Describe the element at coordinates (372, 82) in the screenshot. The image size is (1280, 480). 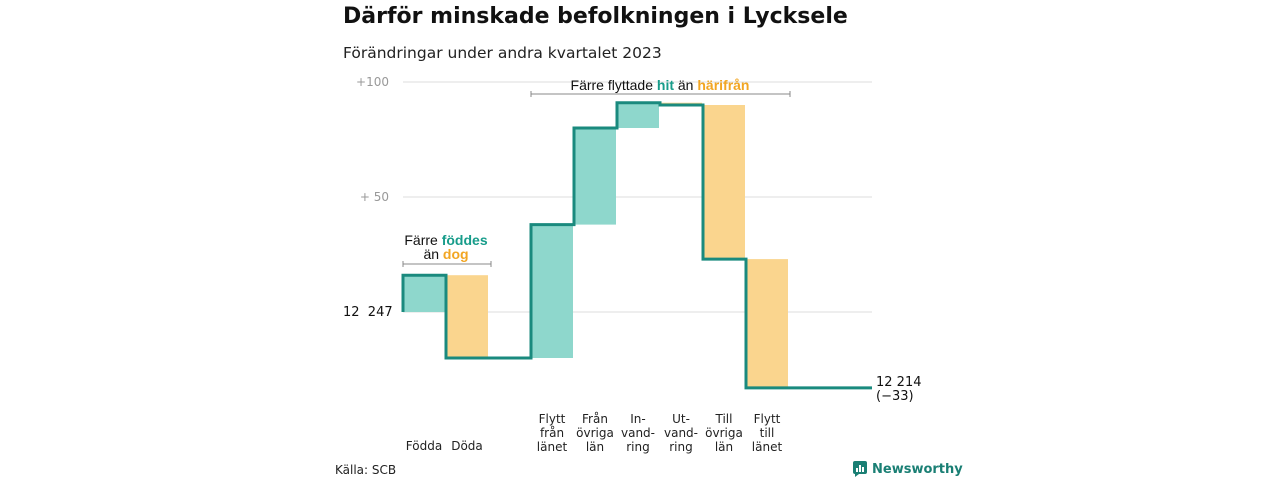
I see `y-tick-label: +100` at that location.